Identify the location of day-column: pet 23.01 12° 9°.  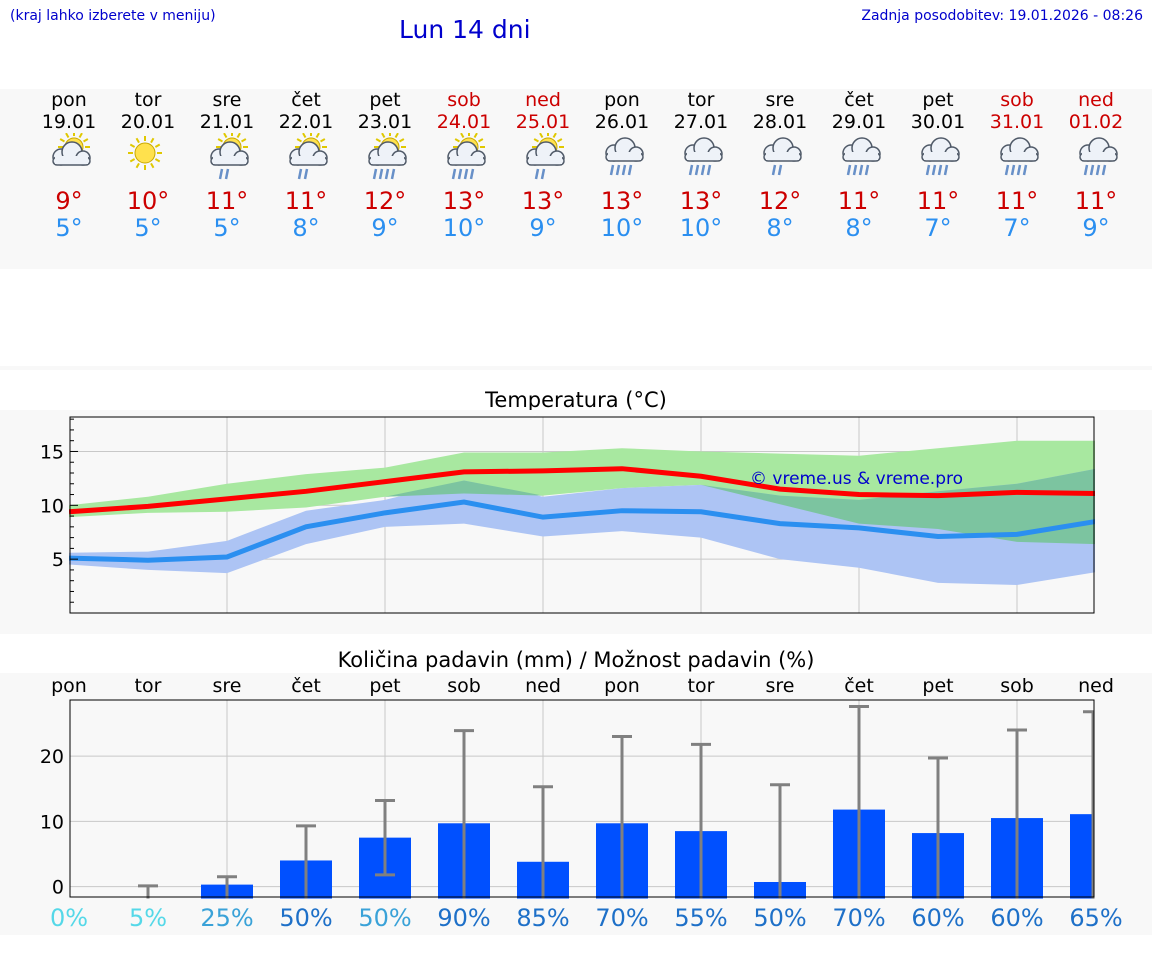
(385, 165).